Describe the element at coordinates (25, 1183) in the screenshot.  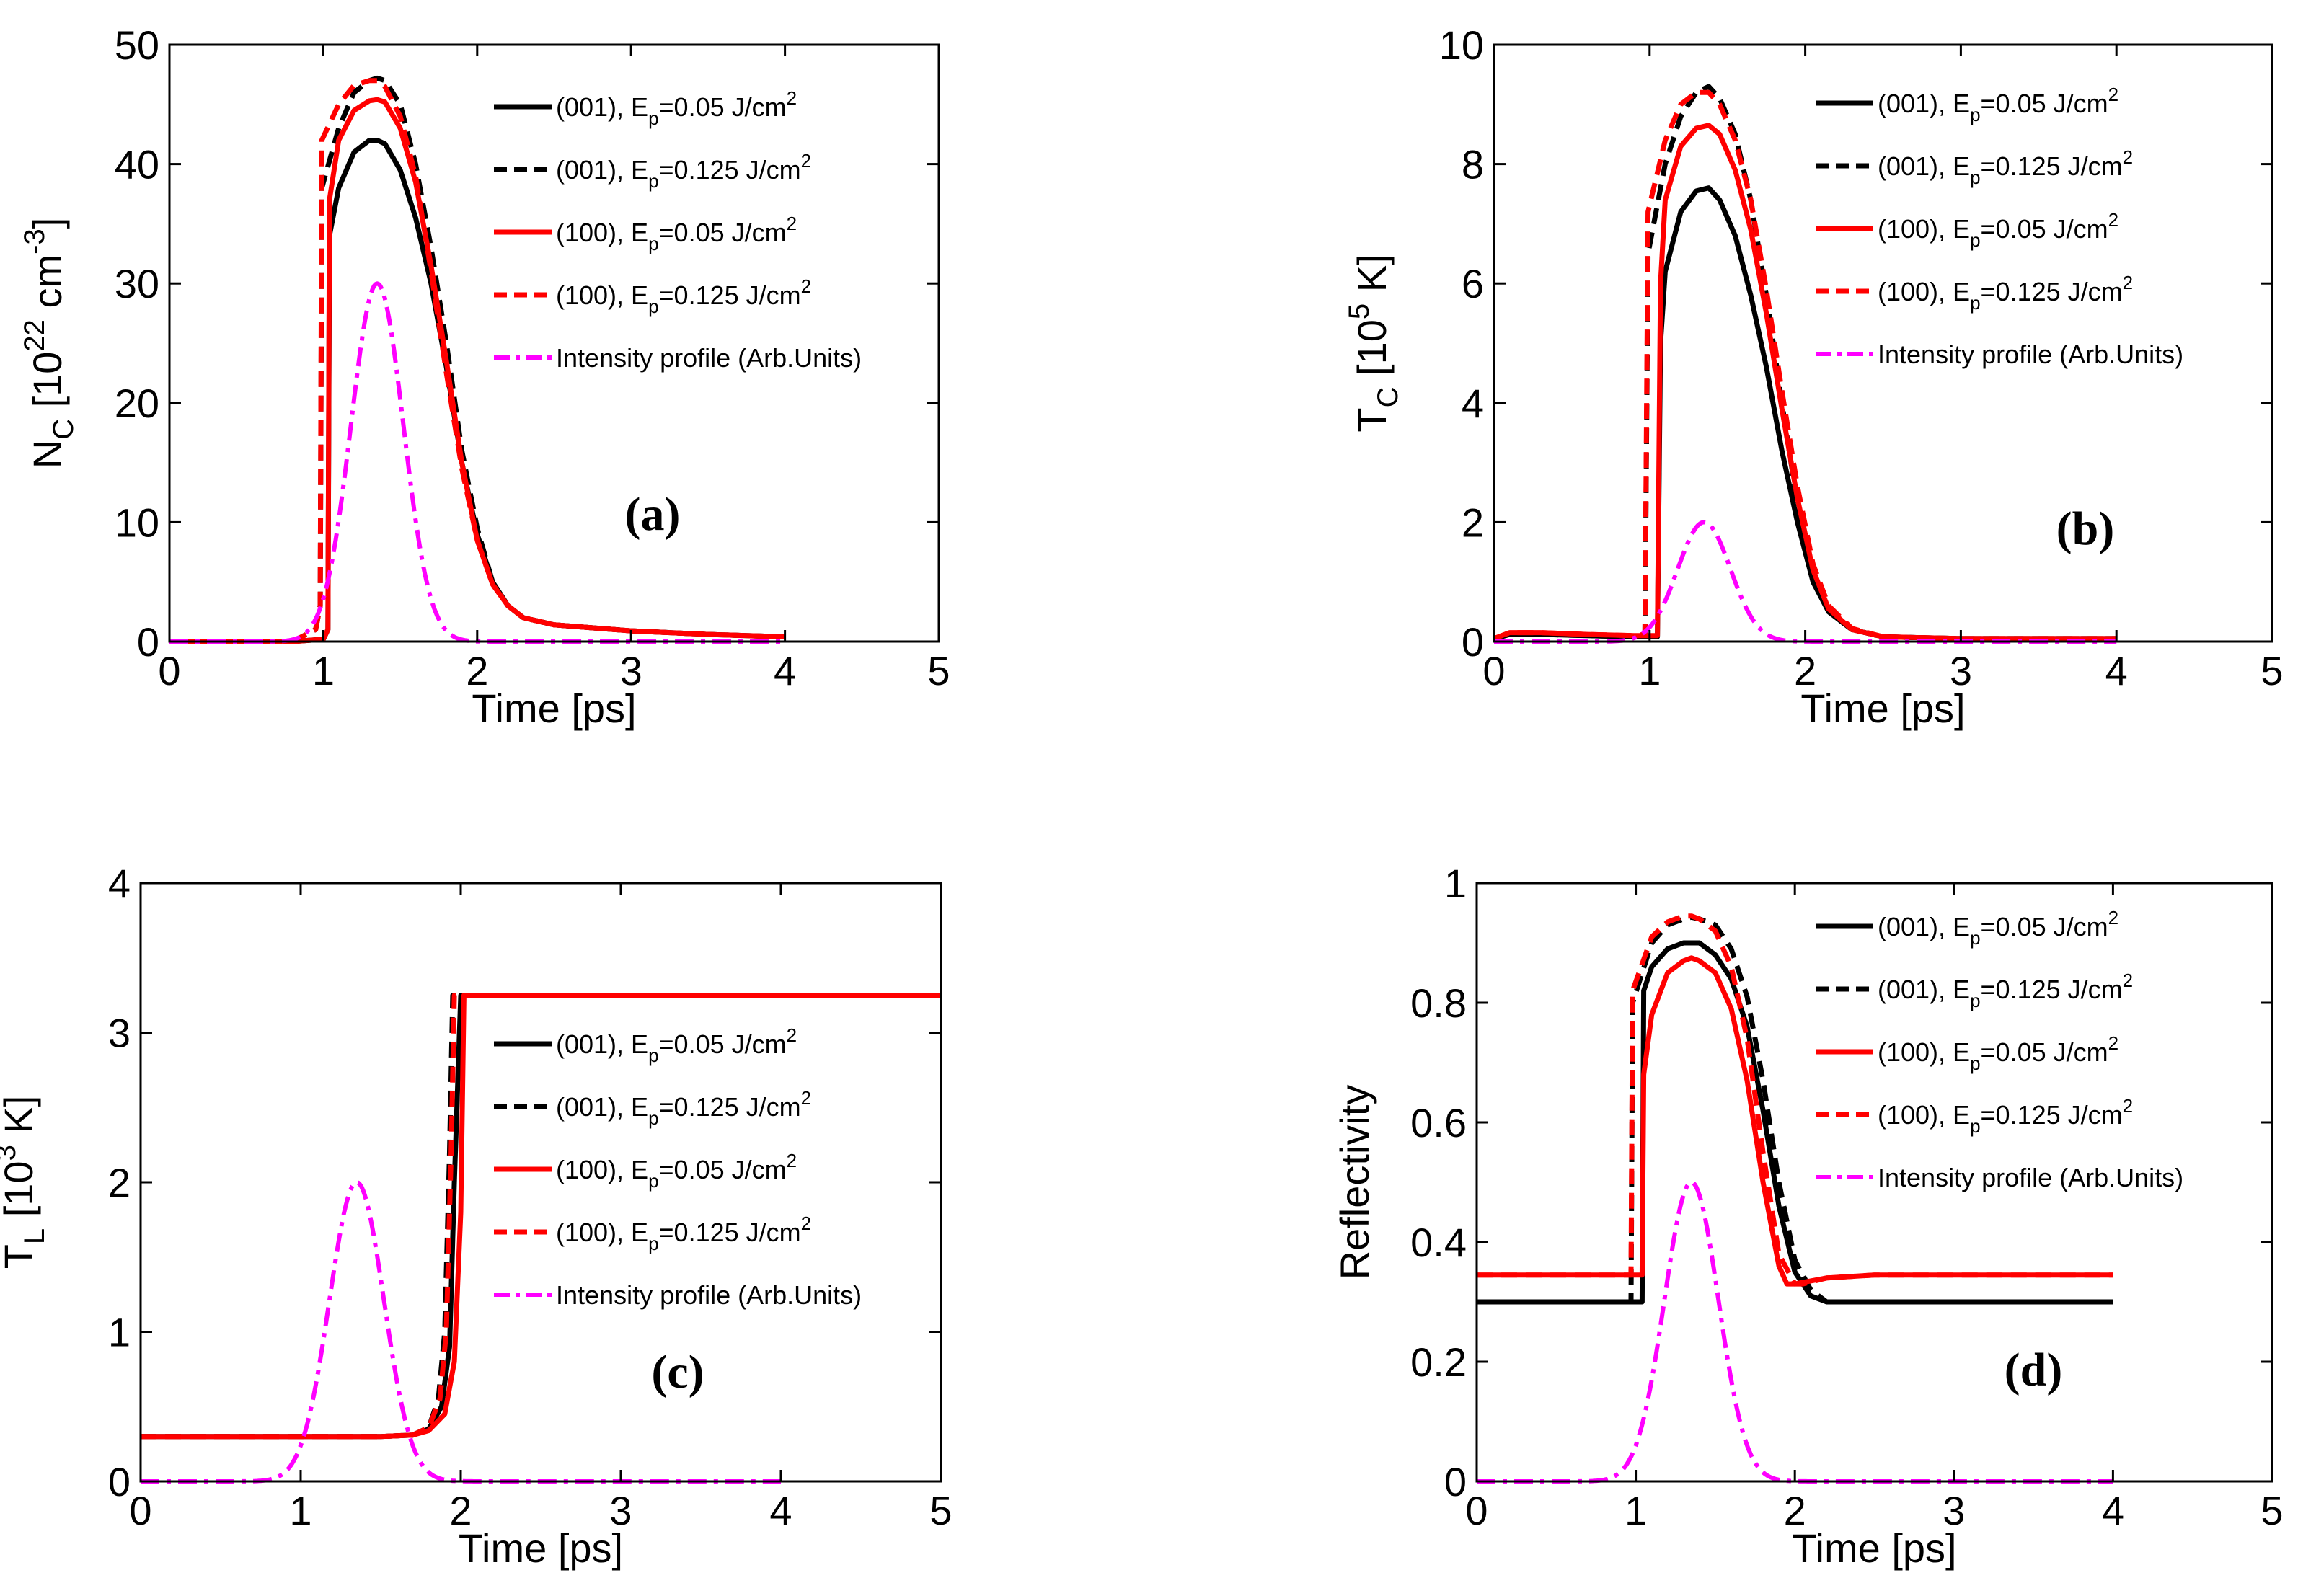
I see `y-axis-label: TL [103 K]` at that location.